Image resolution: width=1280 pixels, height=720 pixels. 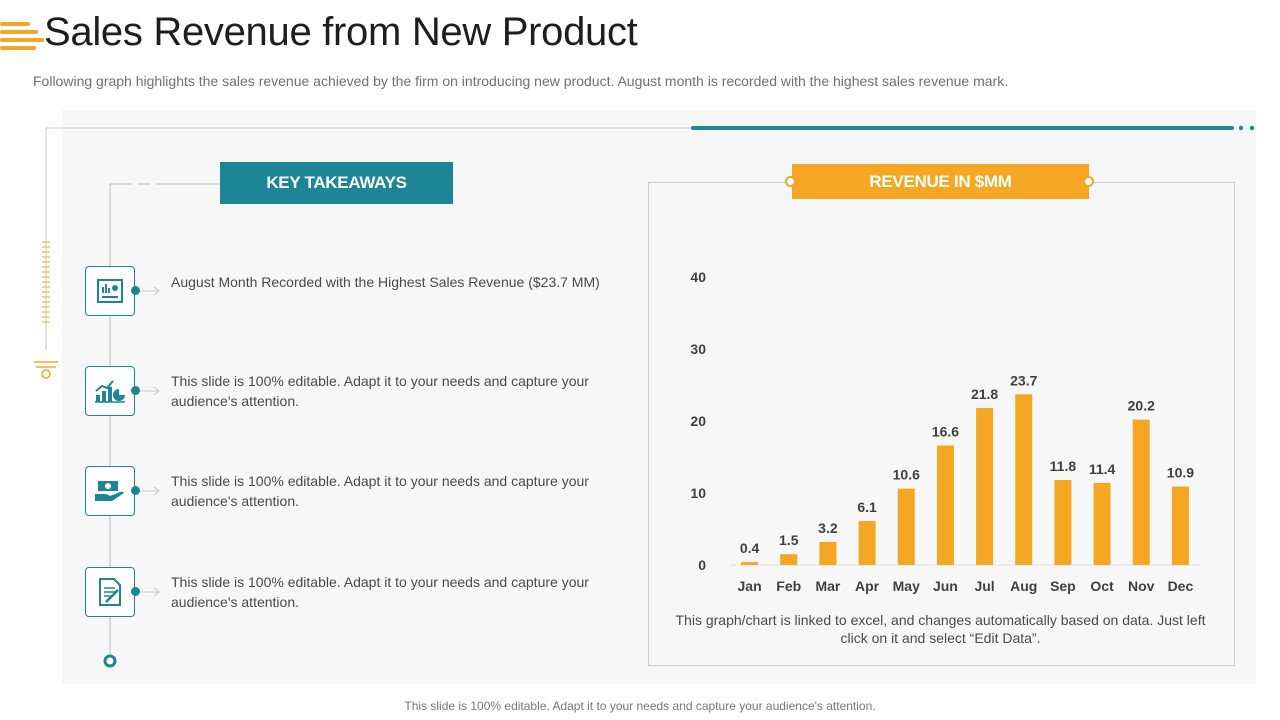 What do you see at coordinates (1102, 469) in the screenshot?
I see `data-label: 11.4` at bounding box center [1102, 469].